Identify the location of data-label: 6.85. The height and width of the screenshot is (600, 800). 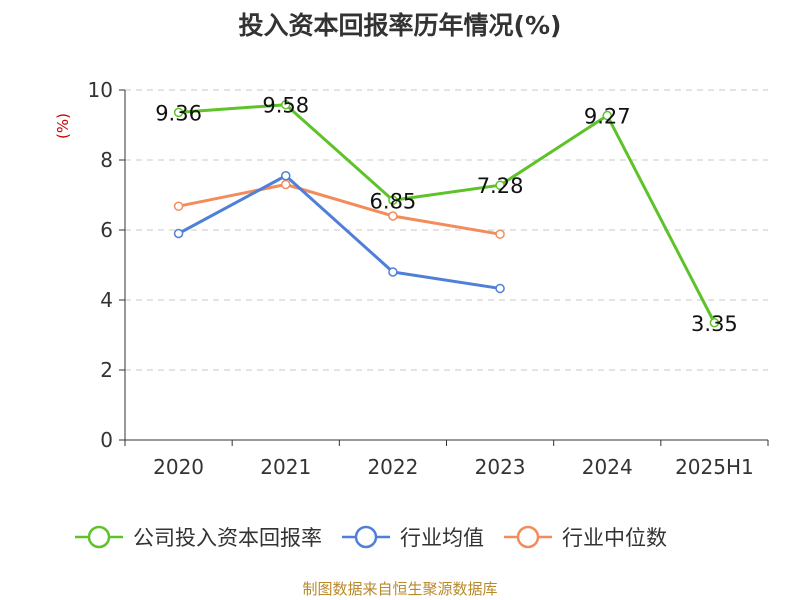
(393, 201).